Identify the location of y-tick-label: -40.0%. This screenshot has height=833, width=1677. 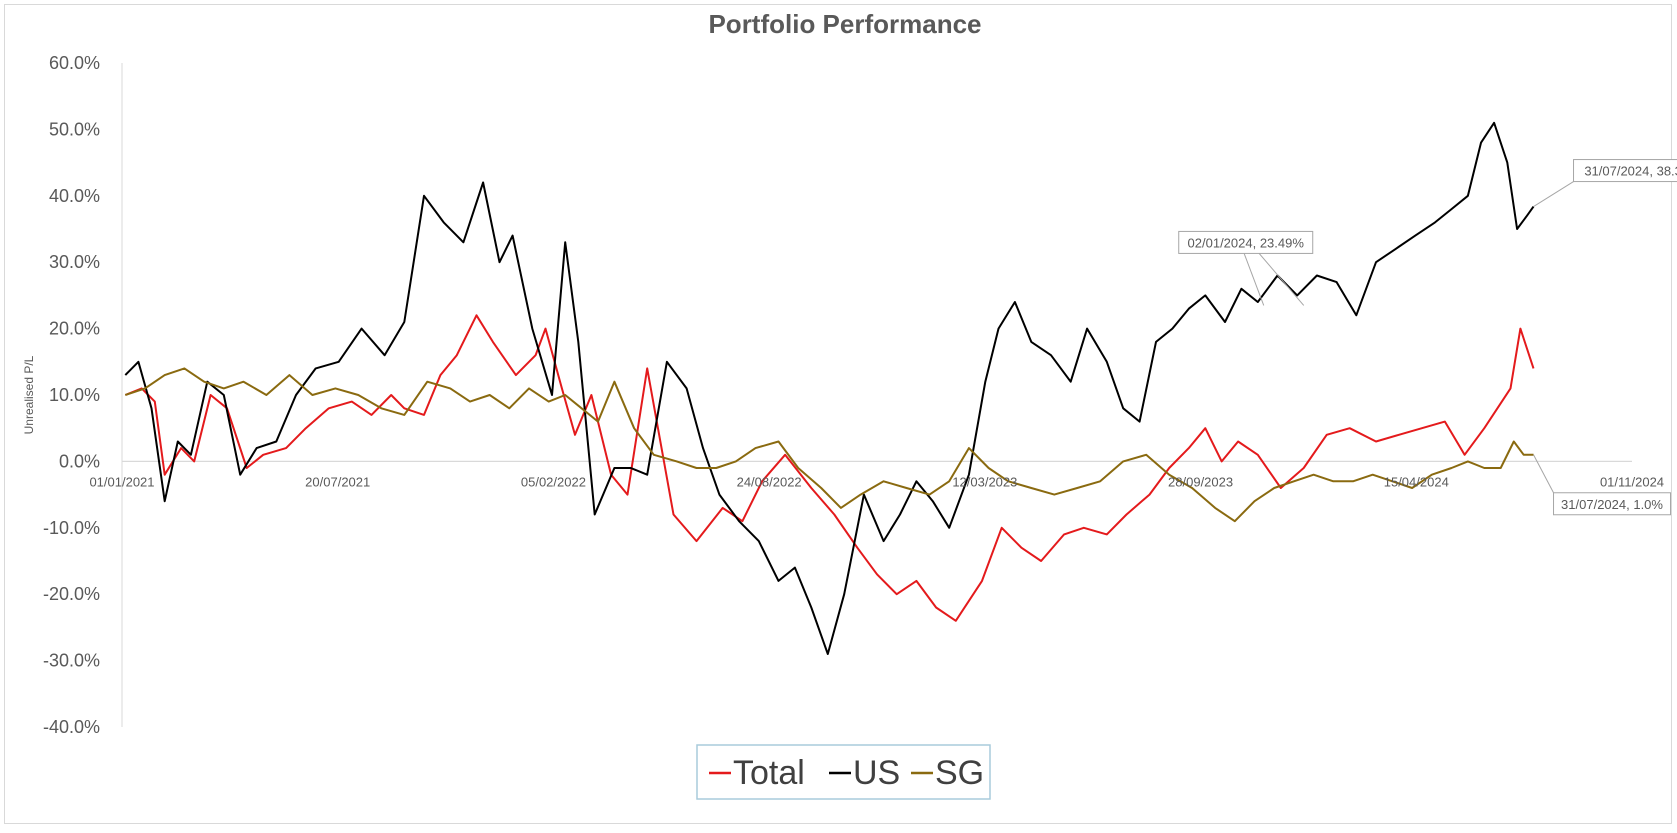
(71, 727).